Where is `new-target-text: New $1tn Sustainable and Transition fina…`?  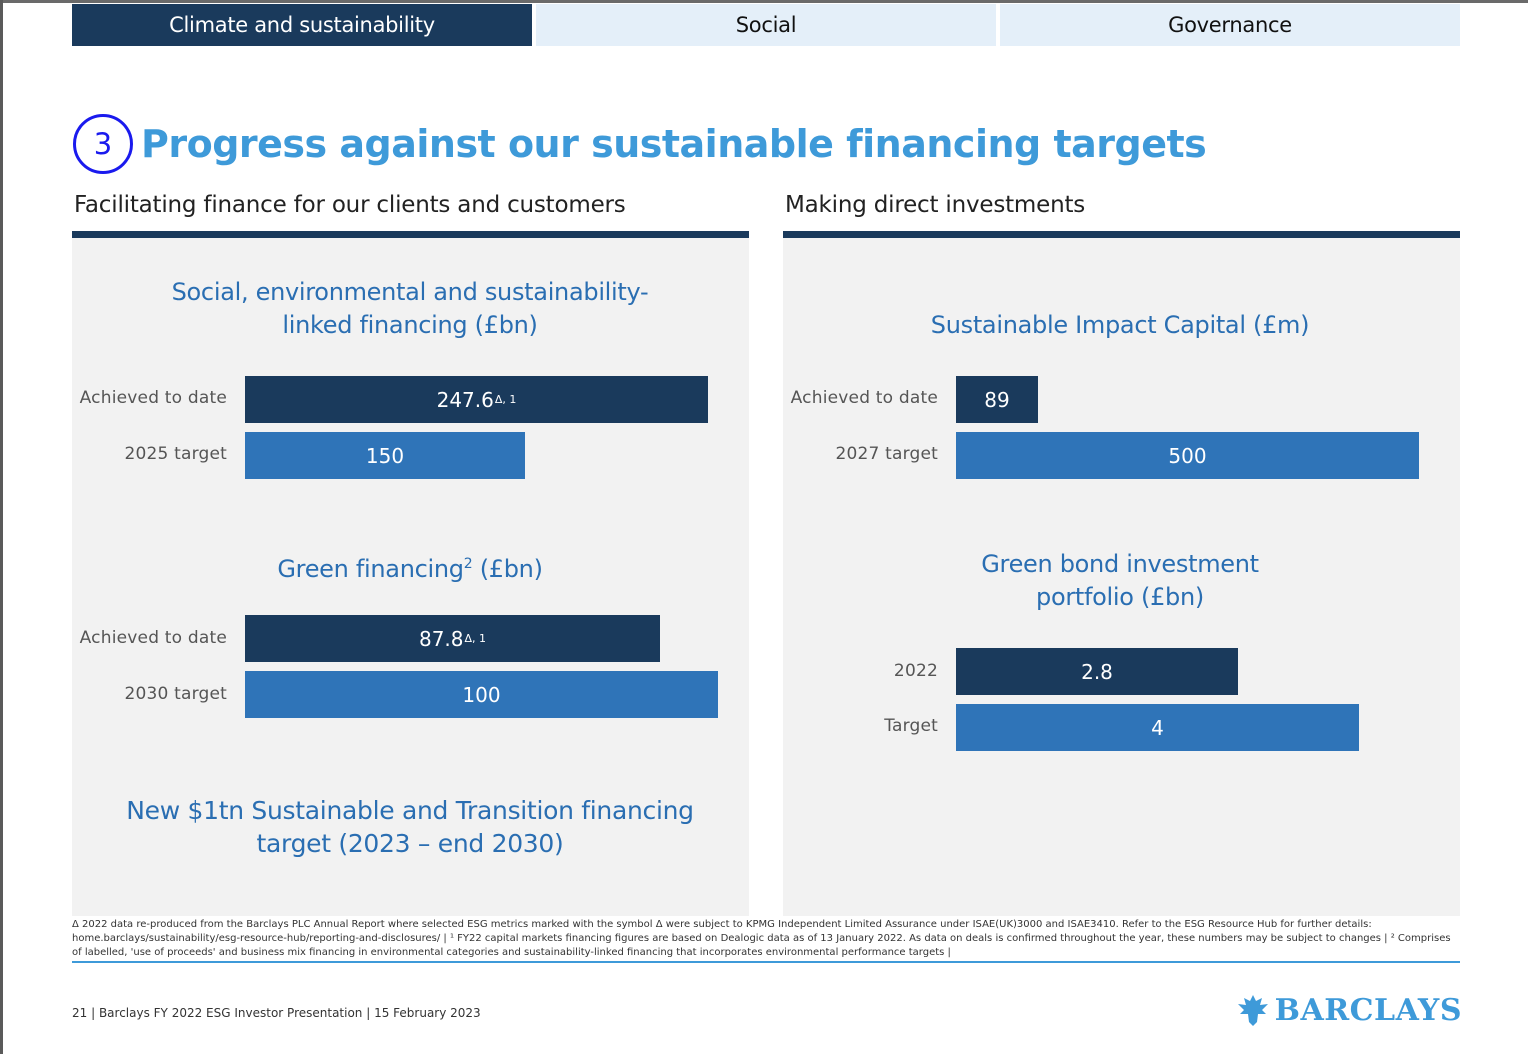 new-target-text: New $1tn Sustainable and Transition fina… is located at coordinates (410, 827).